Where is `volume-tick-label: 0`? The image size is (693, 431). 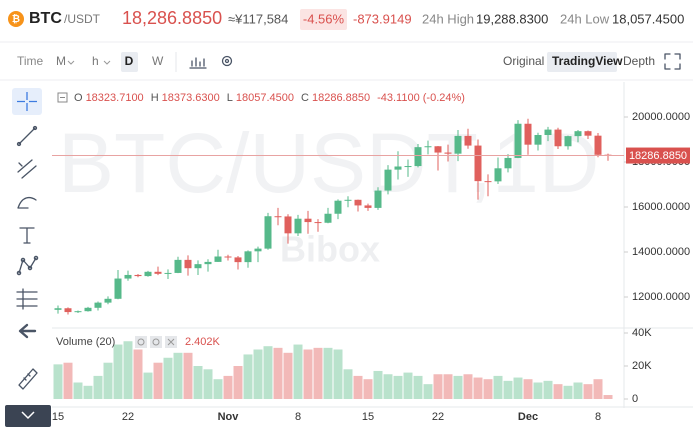
volume-tick-label: 0 is located at coordinates (635, 399).